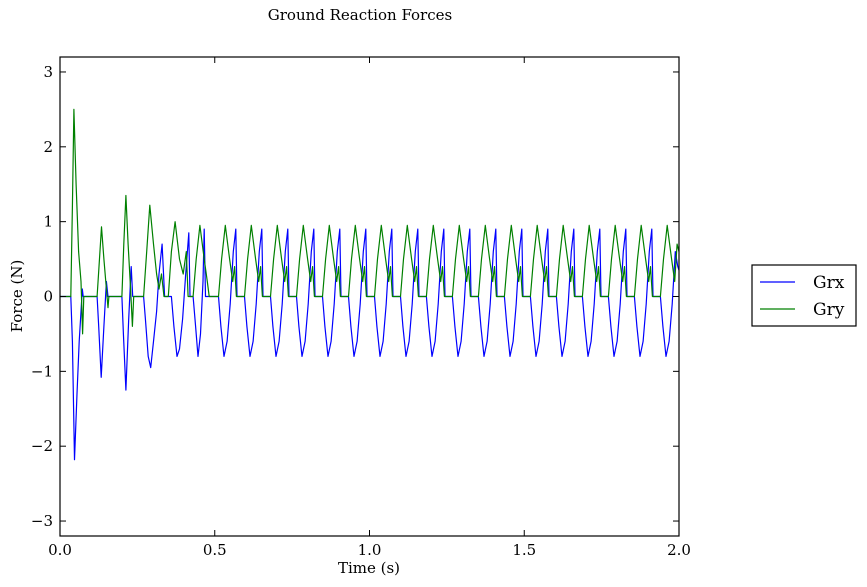 This screenshot has height=587, width=867. I want to click on x-axis-label: Time (s), so click(369, 568).